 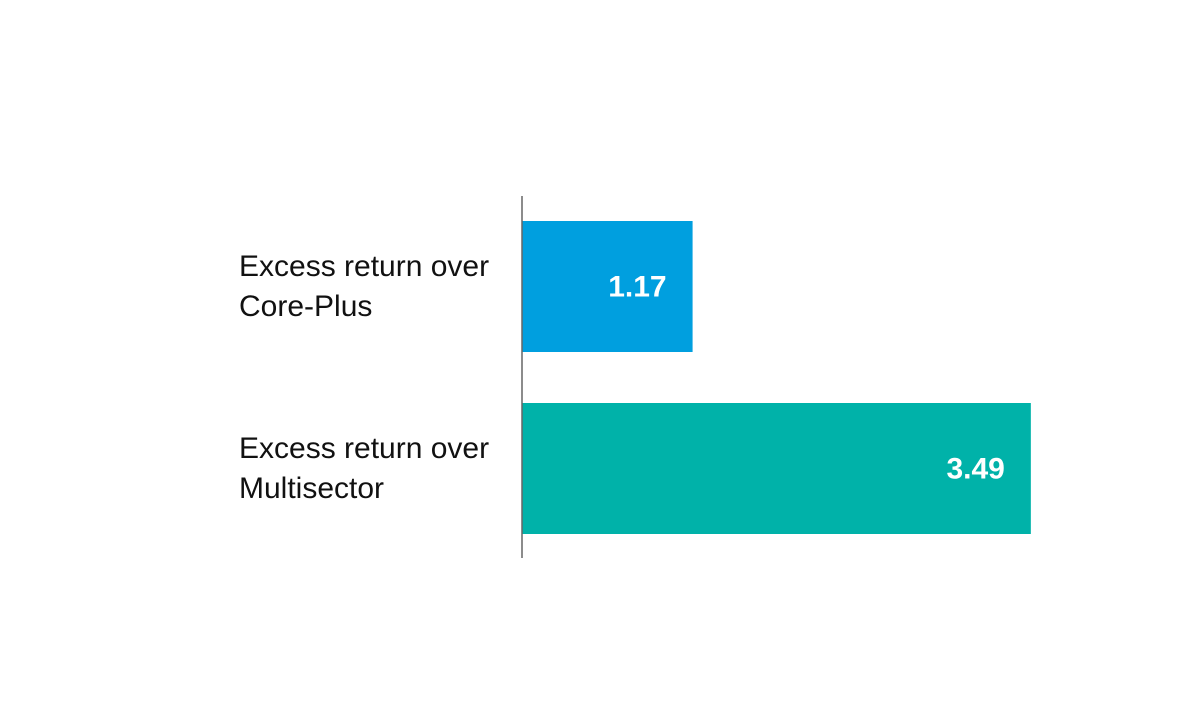 What do you see at coordinates (364, 286) in the screenshot?
I see `category-label: Excess return over Core-Plus` at bounding box center [364, 286].